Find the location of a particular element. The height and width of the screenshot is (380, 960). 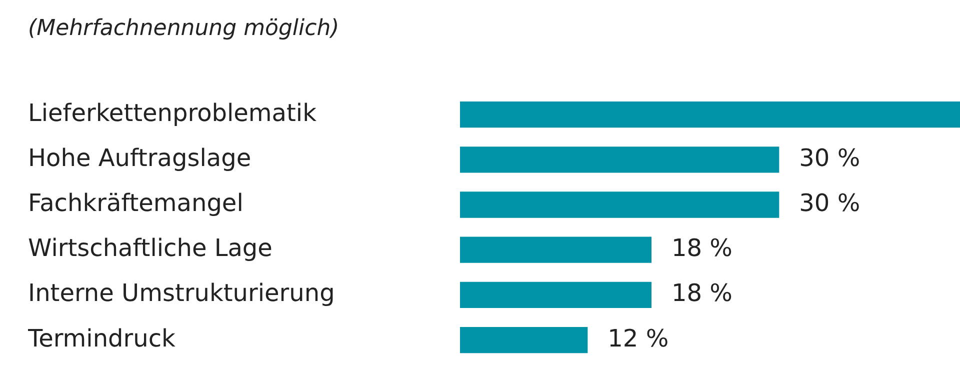

y-tick-label: Hohe Auftragslage is located at coordinates (140, 158).